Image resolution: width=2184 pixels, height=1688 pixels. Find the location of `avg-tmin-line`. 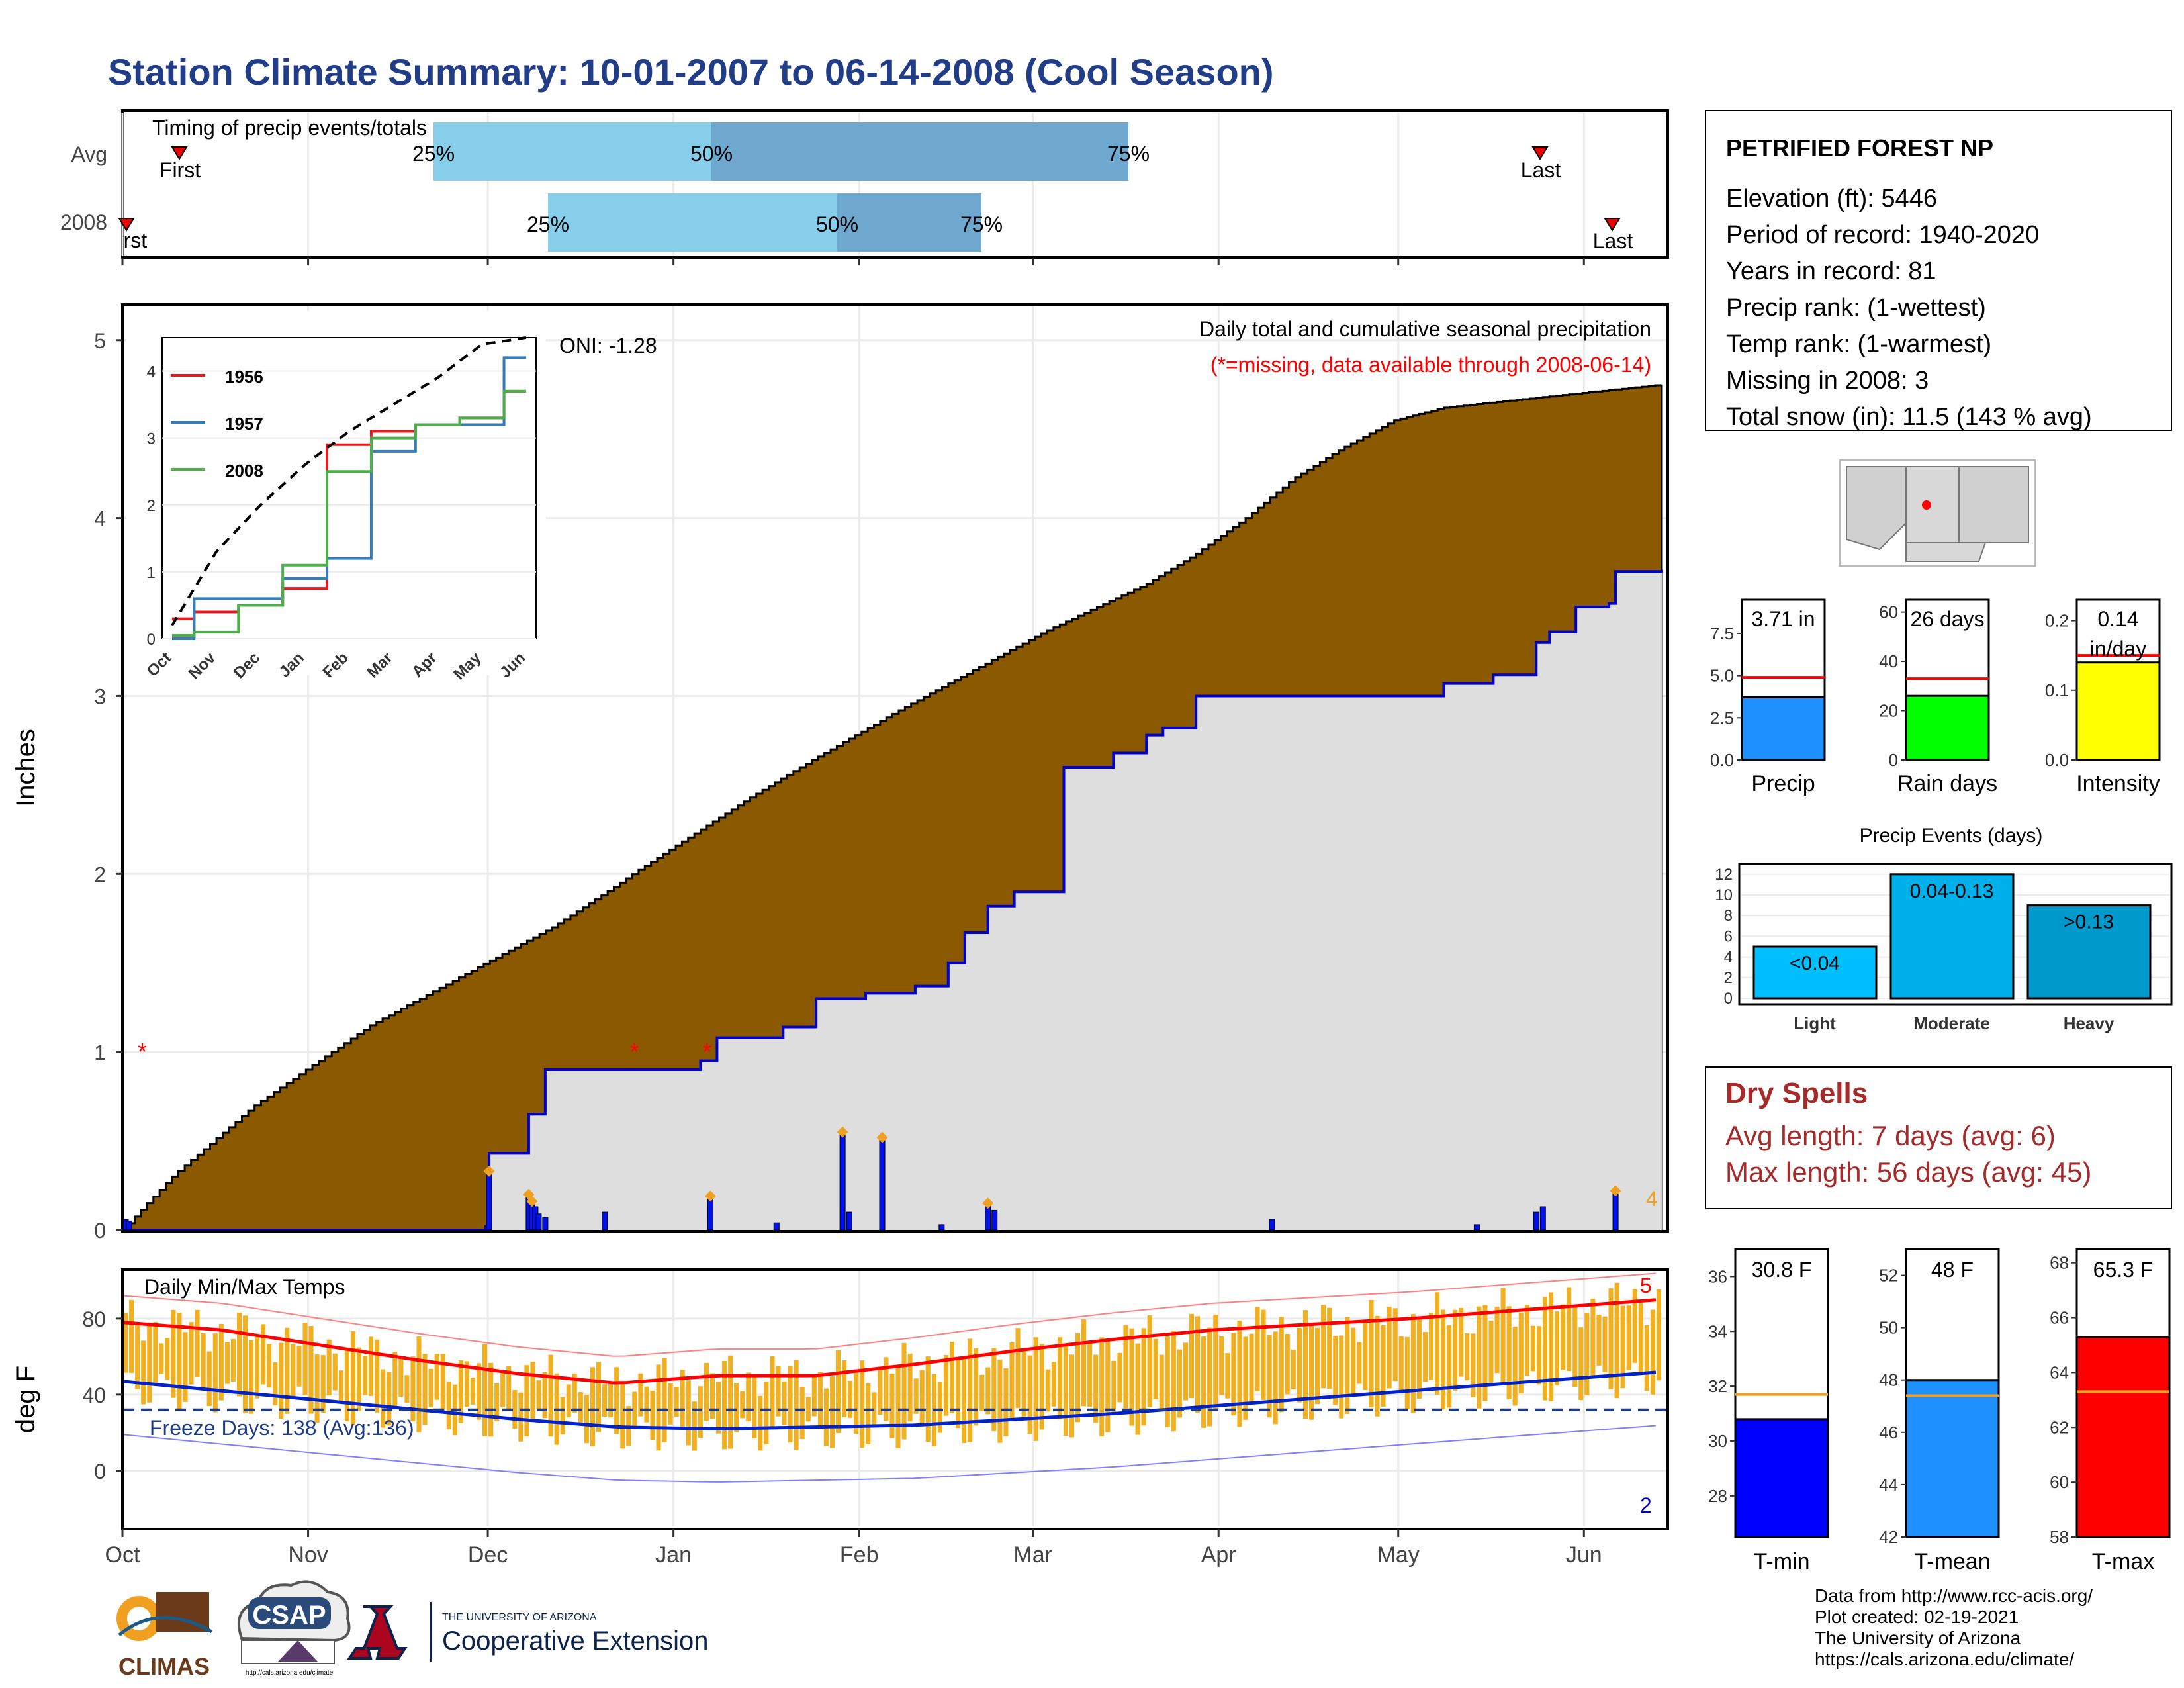

avg-tmin-line is located at coordinates (889, 1400).